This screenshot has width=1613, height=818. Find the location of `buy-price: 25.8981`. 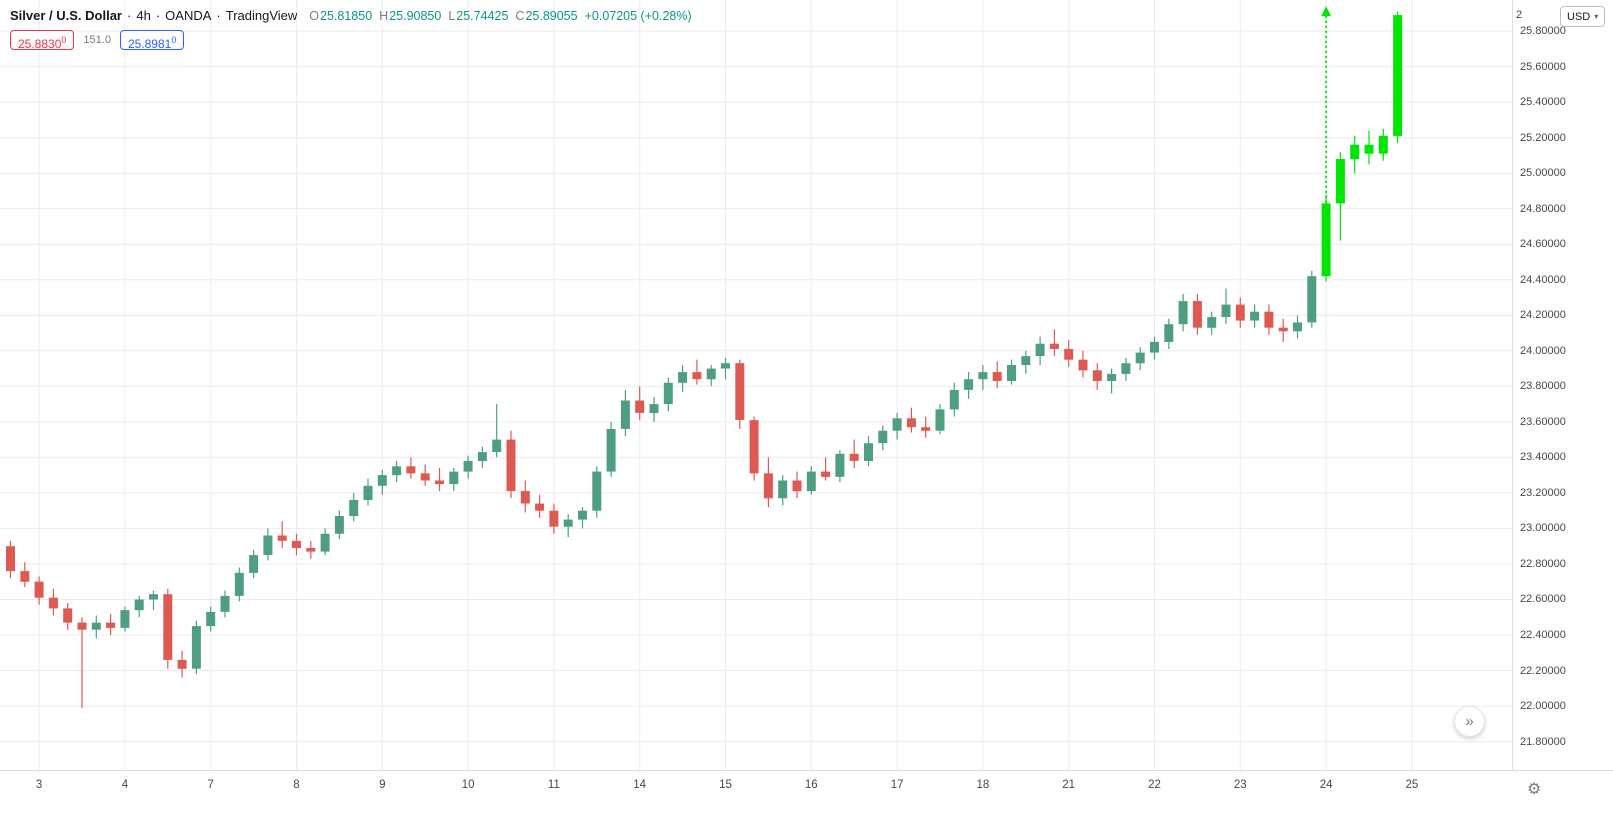

buy-price: 25.8981 is located at coordinates (149, 44).